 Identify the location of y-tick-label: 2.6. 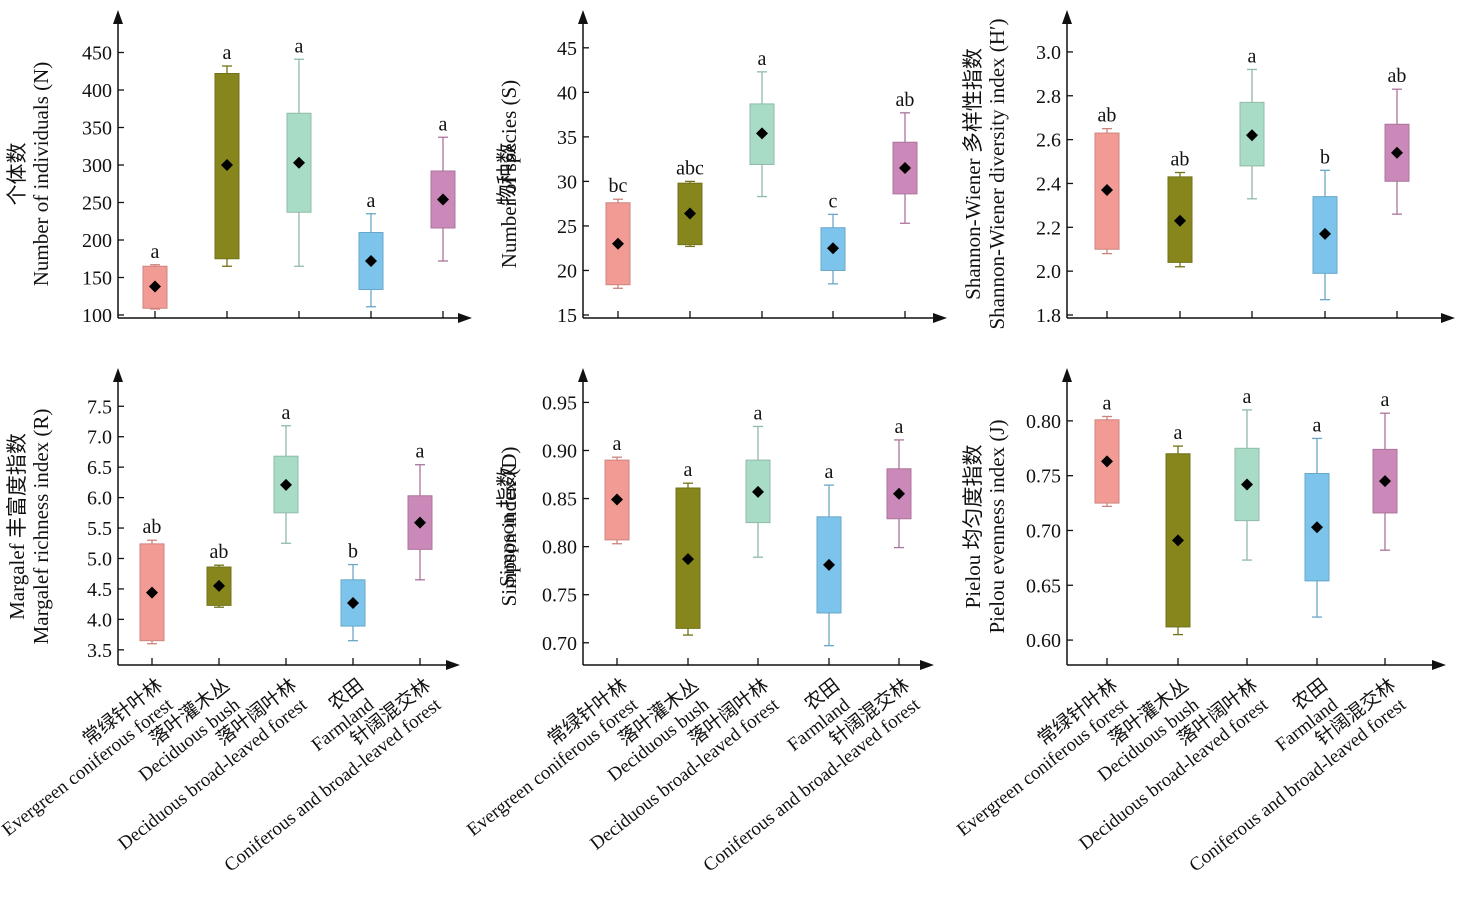
(1048, 141).